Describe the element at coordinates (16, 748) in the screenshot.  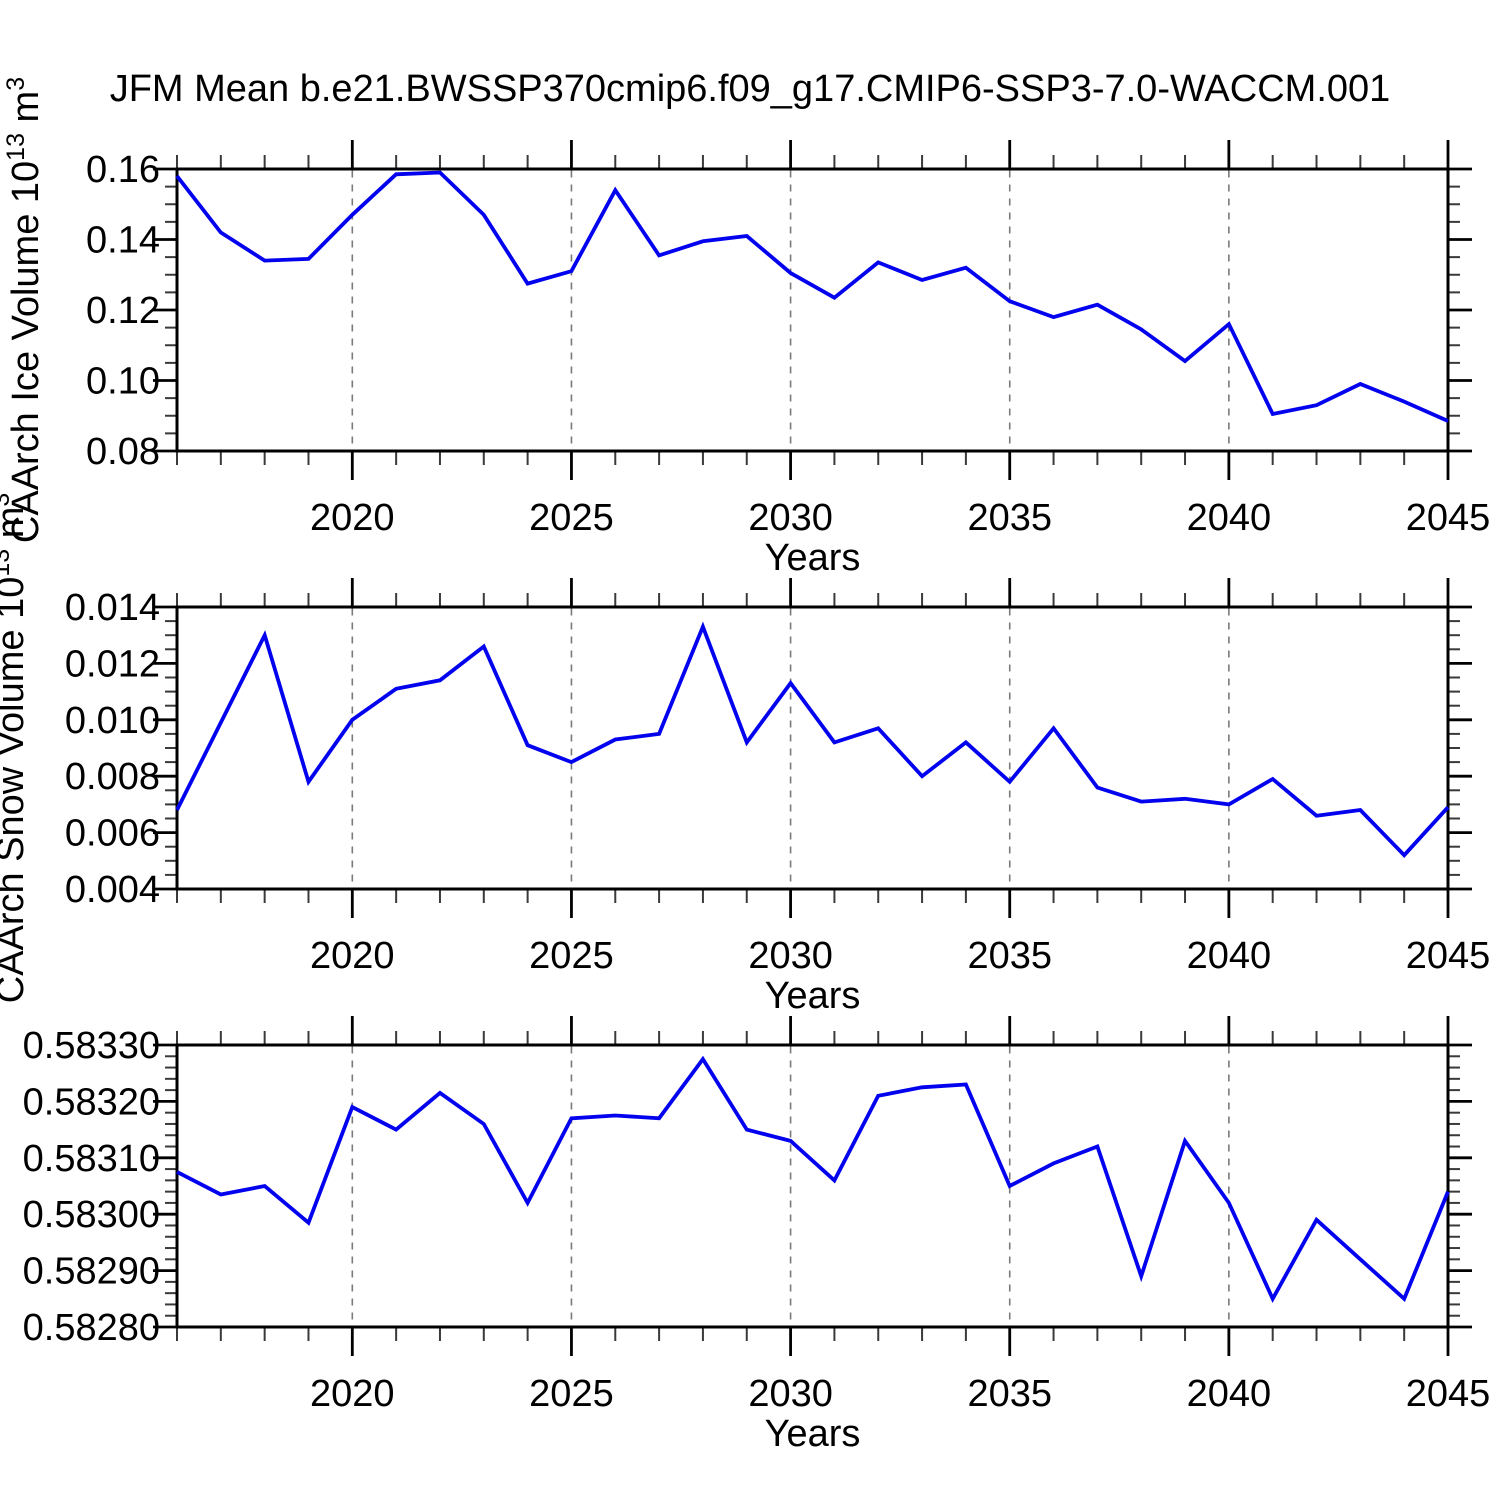
I see `y-axis-title: CAArch Snow Volume 1013 m3` at that location.